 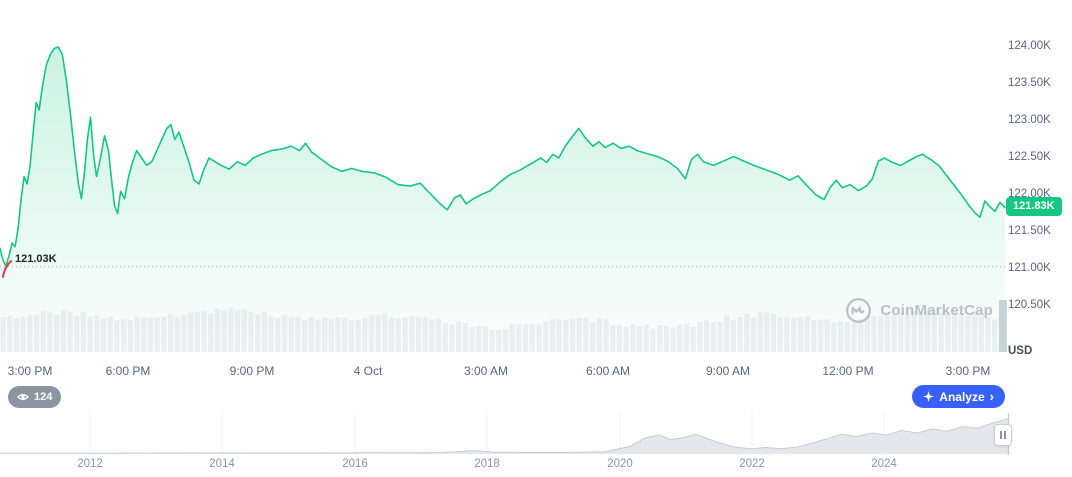 What do you see at coordinates (487, 464) in the screenshot?
I see `year-label: 2018` at bounding box center [487, 464].